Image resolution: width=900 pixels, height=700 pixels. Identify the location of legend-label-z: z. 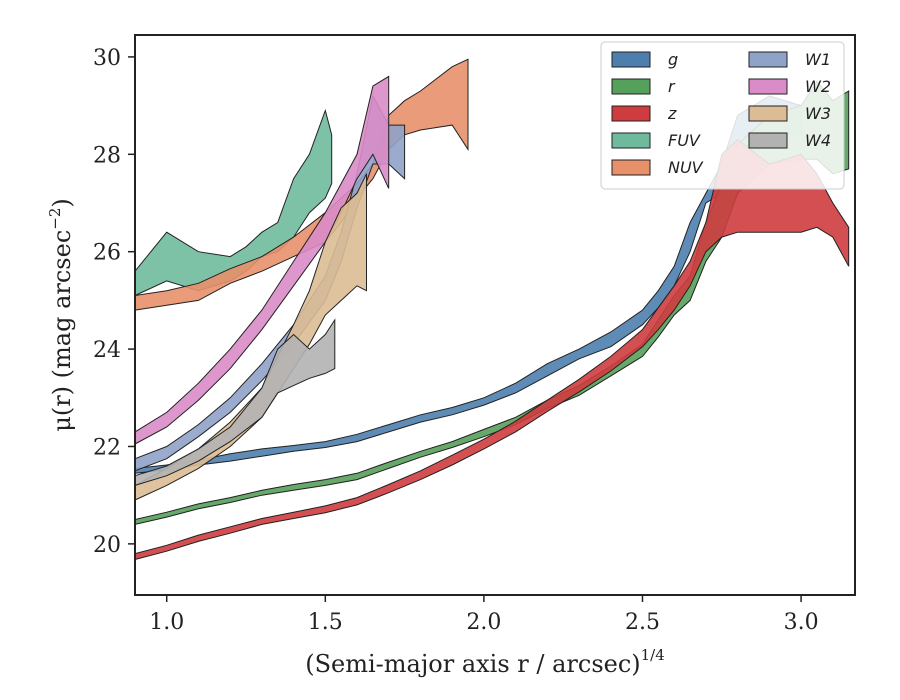
(672, 113).